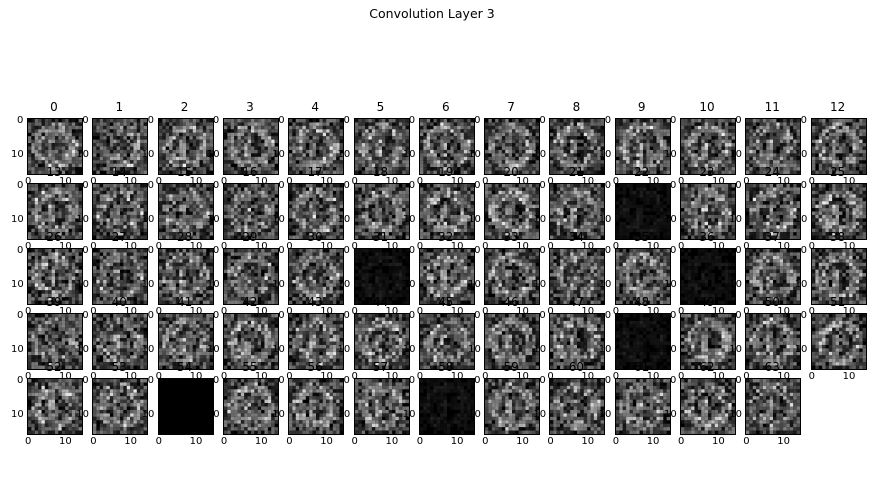 The image size is (874, 499). What do you see at coordinates (576, 107) in the screenshot?
I see `panel-index-label: 8` at bounding box center [576, 107].